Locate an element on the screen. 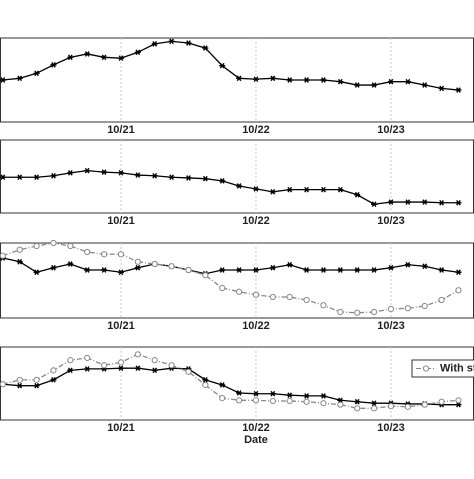 This screenshot has width=474, height=479. legend-label: With st is located at coordinates (457, 368).